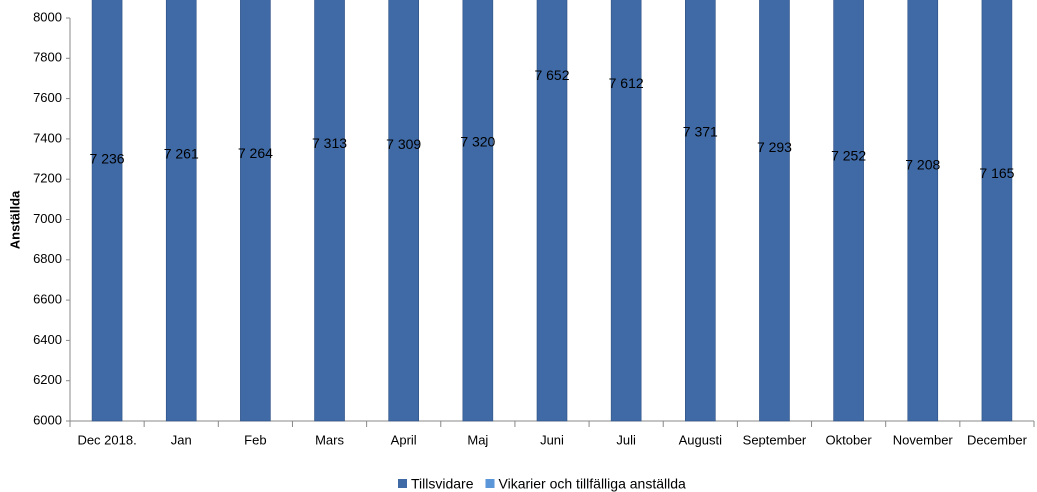 This screenshot has width=1037, height=492. Describe the element at coordinates (403, 144) in the screenshot. I see `total-label: 7 309` at that location.